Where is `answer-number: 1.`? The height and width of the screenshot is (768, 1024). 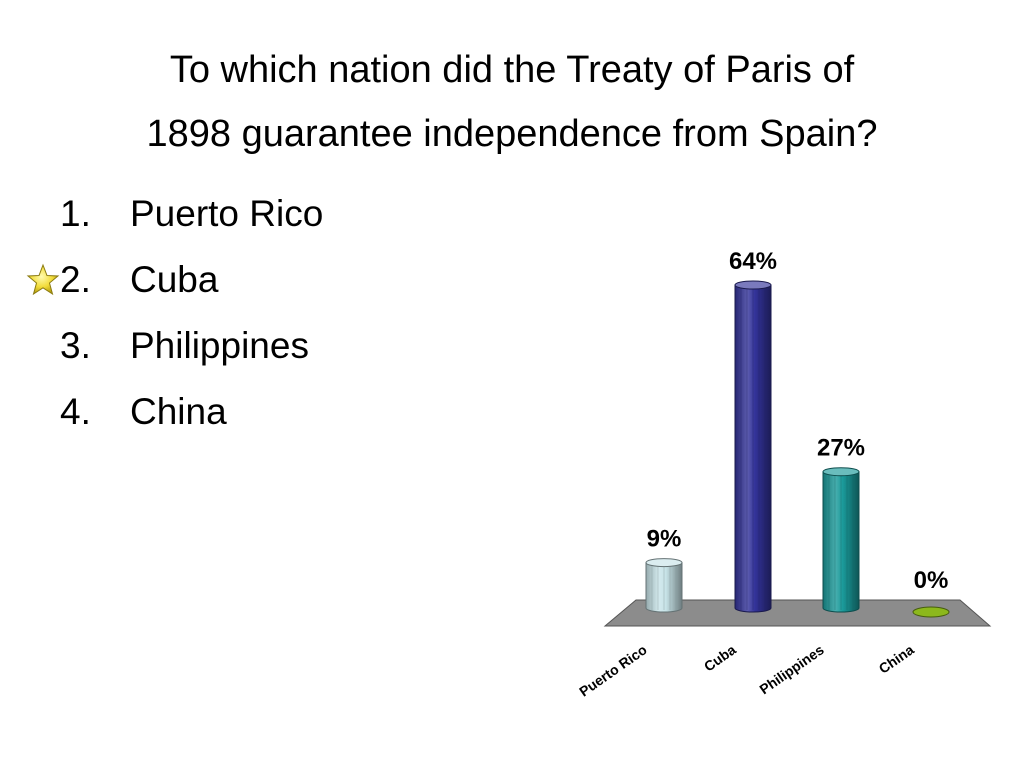
answer-number: 1. is located at coordinates (75, 213).